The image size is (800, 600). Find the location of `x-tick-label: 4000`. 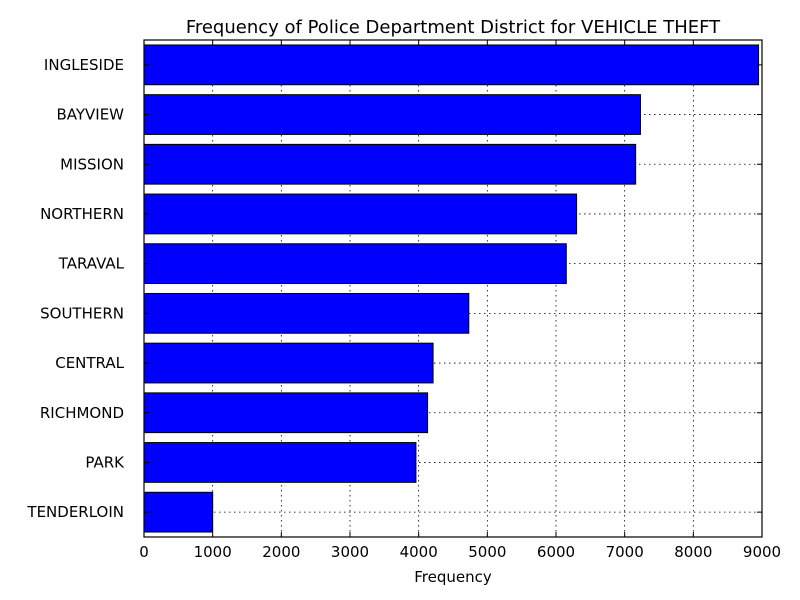

x-tick-label: 4000 is located at coordinates (419, 552).